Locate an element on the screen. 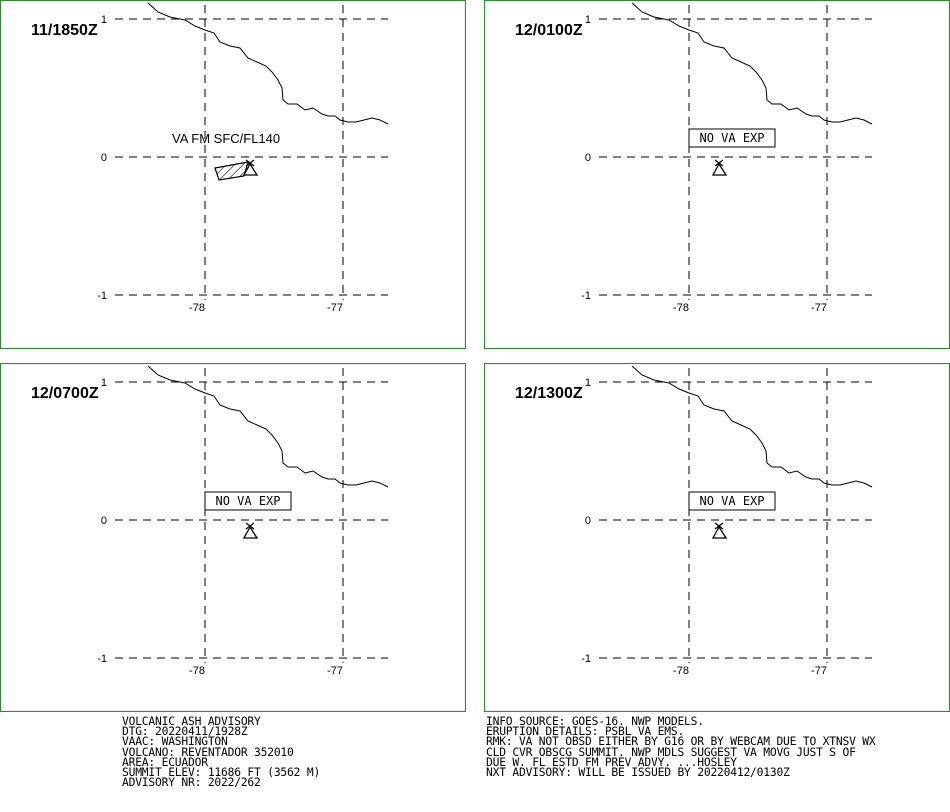 The image size is (950, 812). ash-cloud-polygon is located at coordinates (231, 171).